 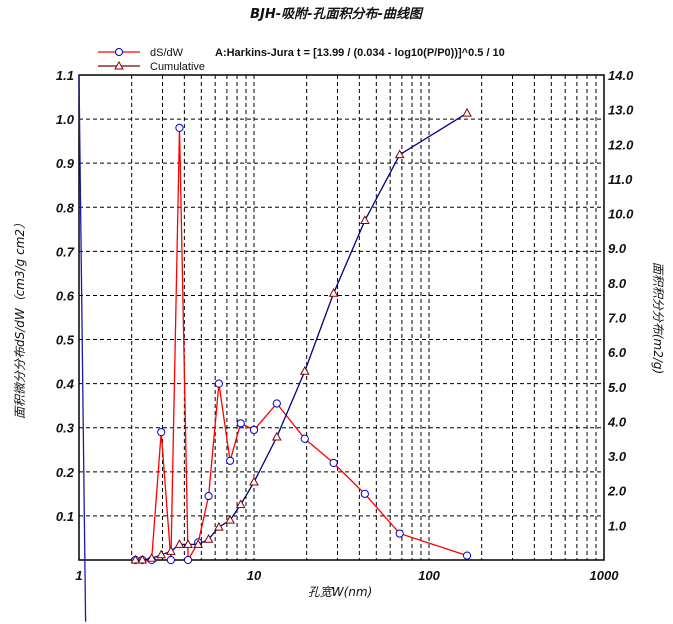 What do you see at coordinates (620, 179) in the screenshot?
I see `y-right-tick-label: 11.0` at bounding box center [620, 179].